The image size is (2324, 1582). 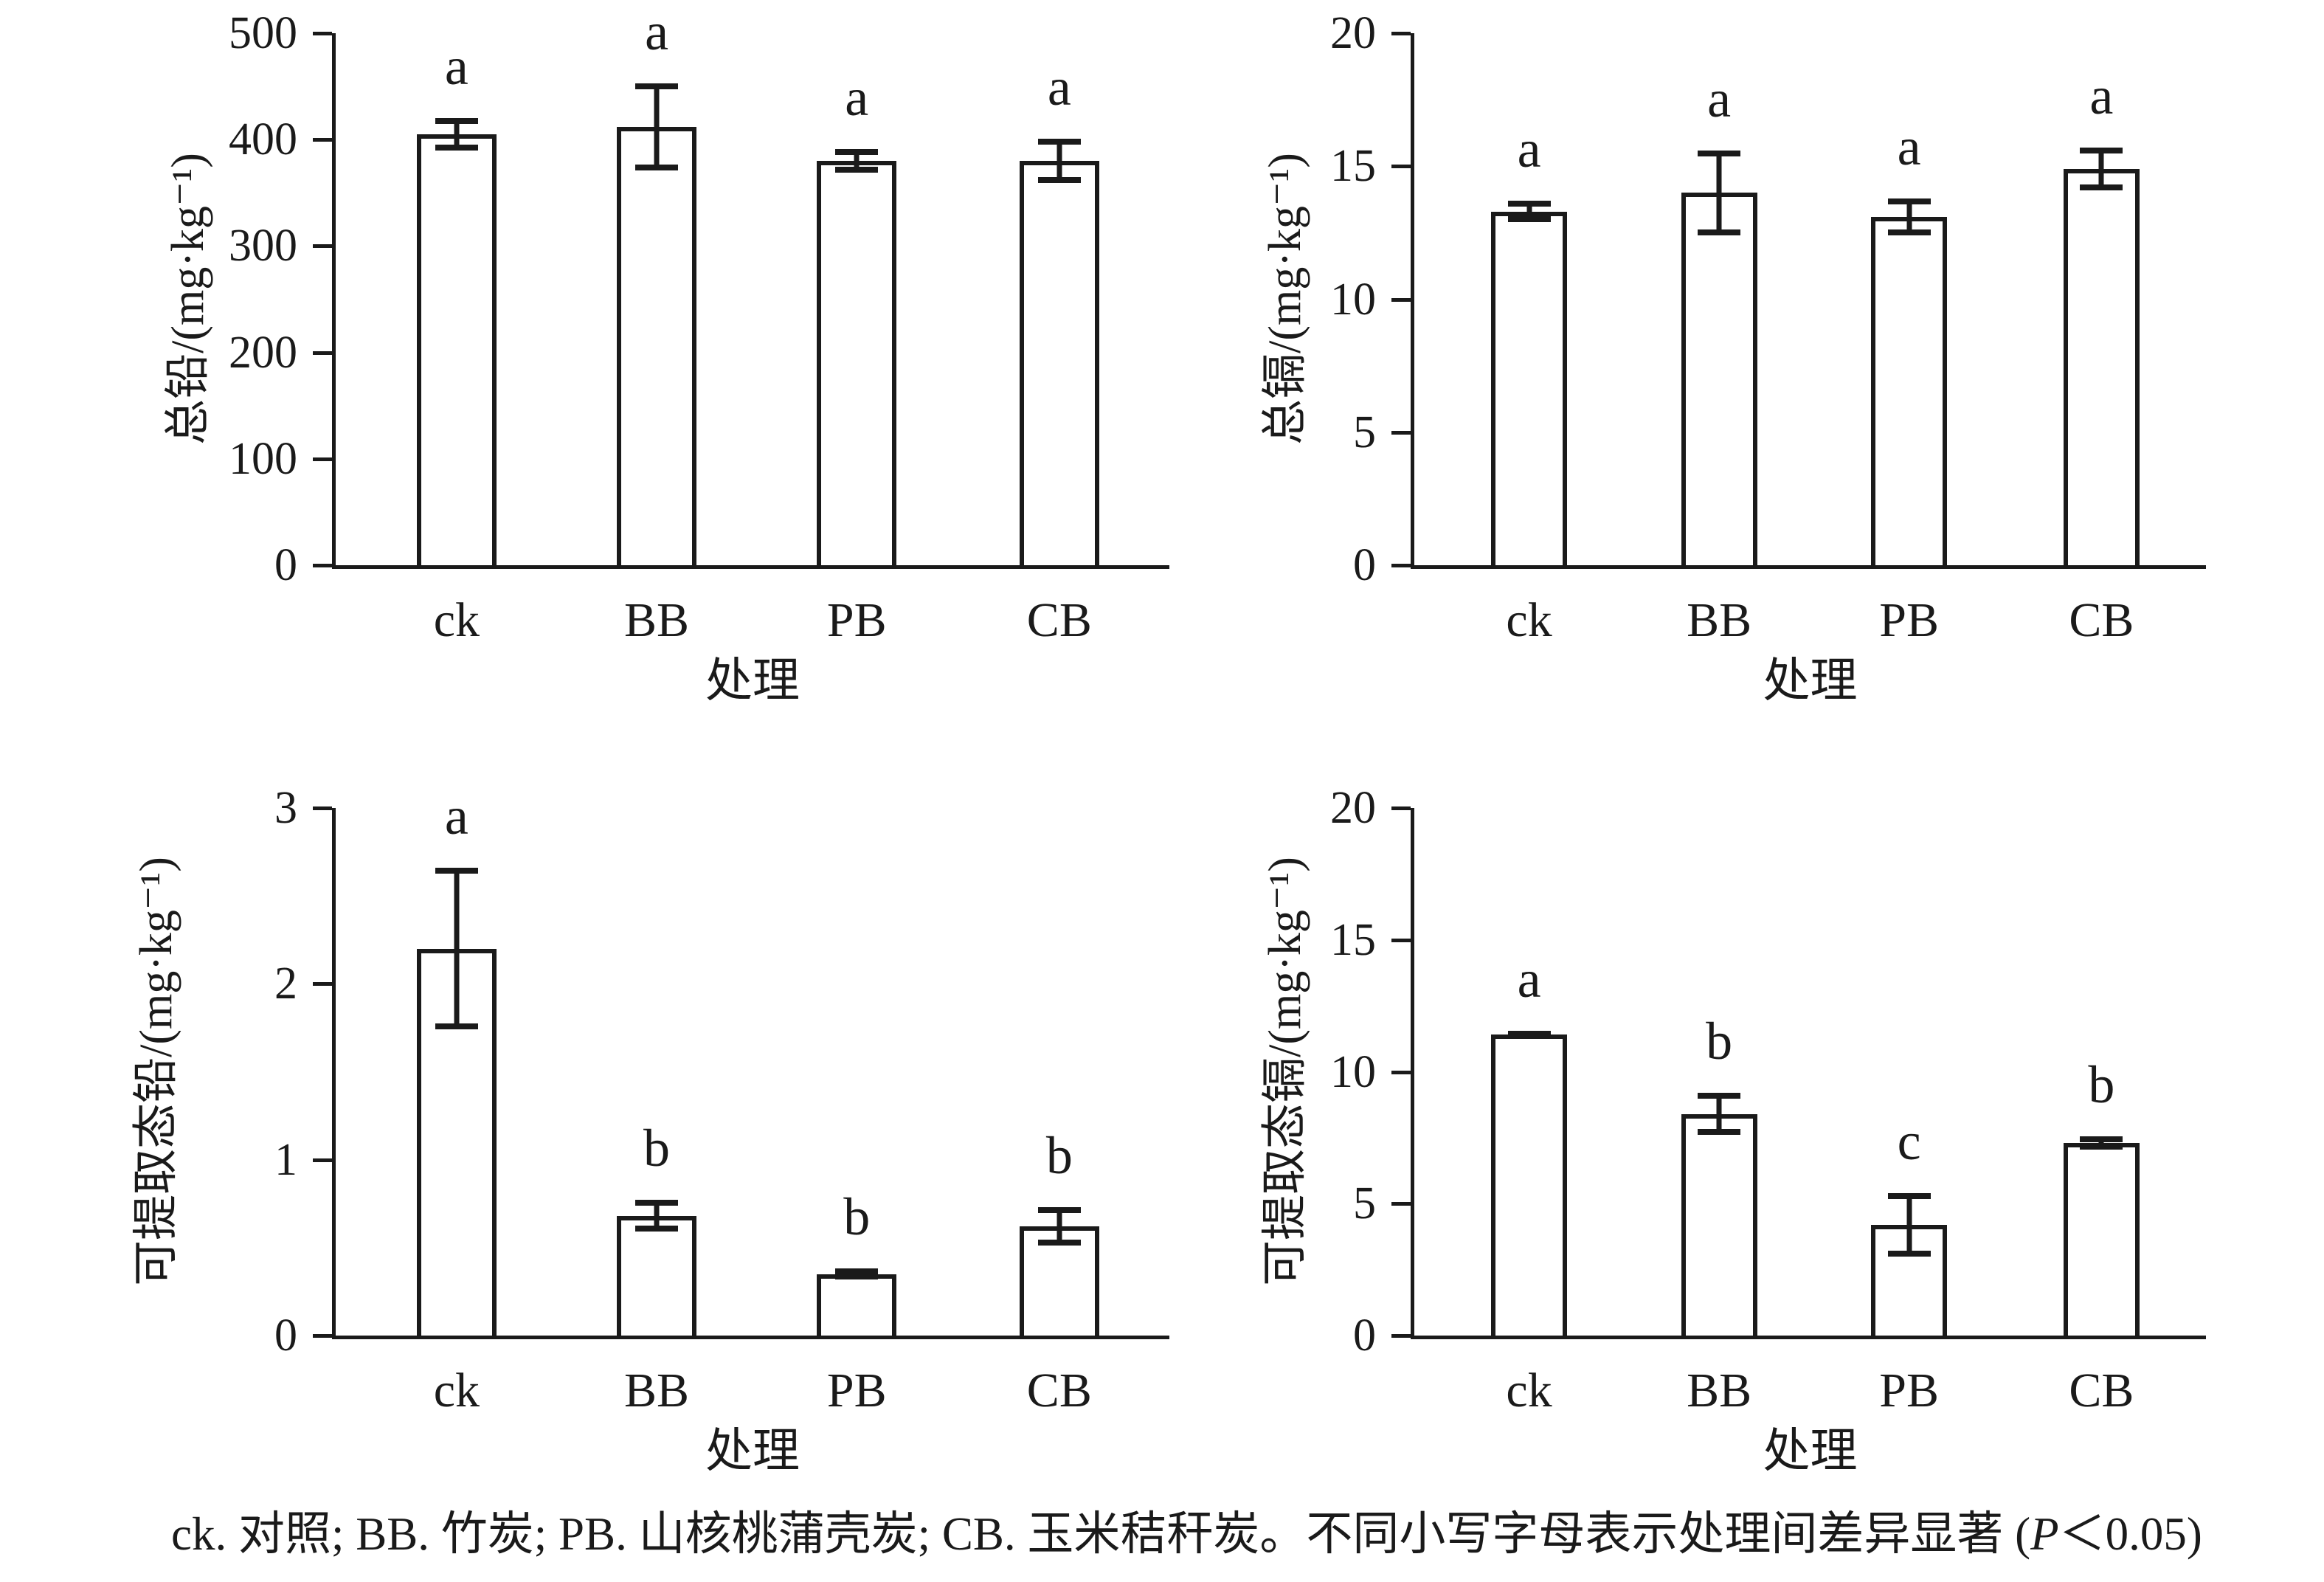 I want to click on y-tick-label: 1, so click(x=285, y=1159).